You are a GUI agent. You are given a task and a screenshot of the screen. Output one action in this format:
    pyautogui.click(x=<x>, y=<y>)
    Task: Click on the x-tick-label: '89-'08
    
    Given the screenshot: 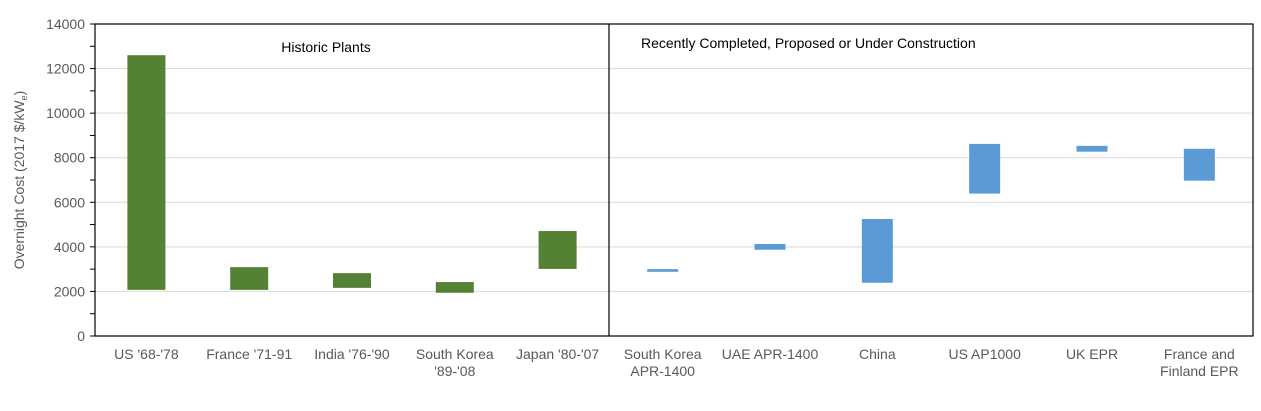 What is the action you would take?
    pyautogui.click(x=454, y=371)
    